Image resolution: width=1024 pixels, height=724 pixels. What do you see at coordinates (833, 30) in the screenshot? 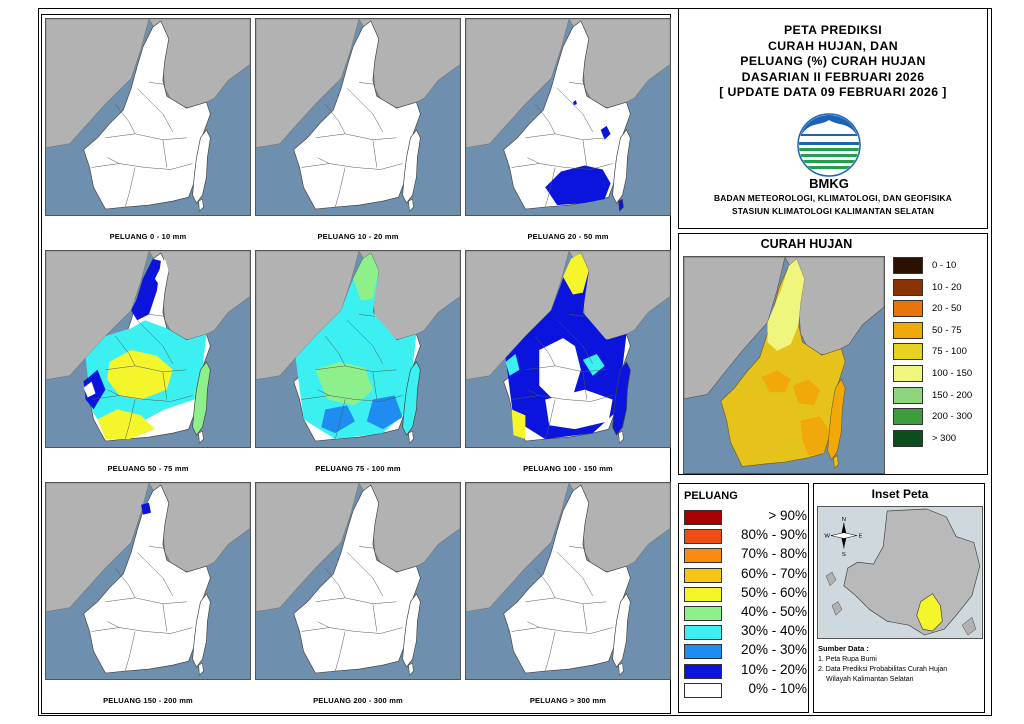
I see `title-line: PETA PREDIKSI` at bounding box center [833, 30].